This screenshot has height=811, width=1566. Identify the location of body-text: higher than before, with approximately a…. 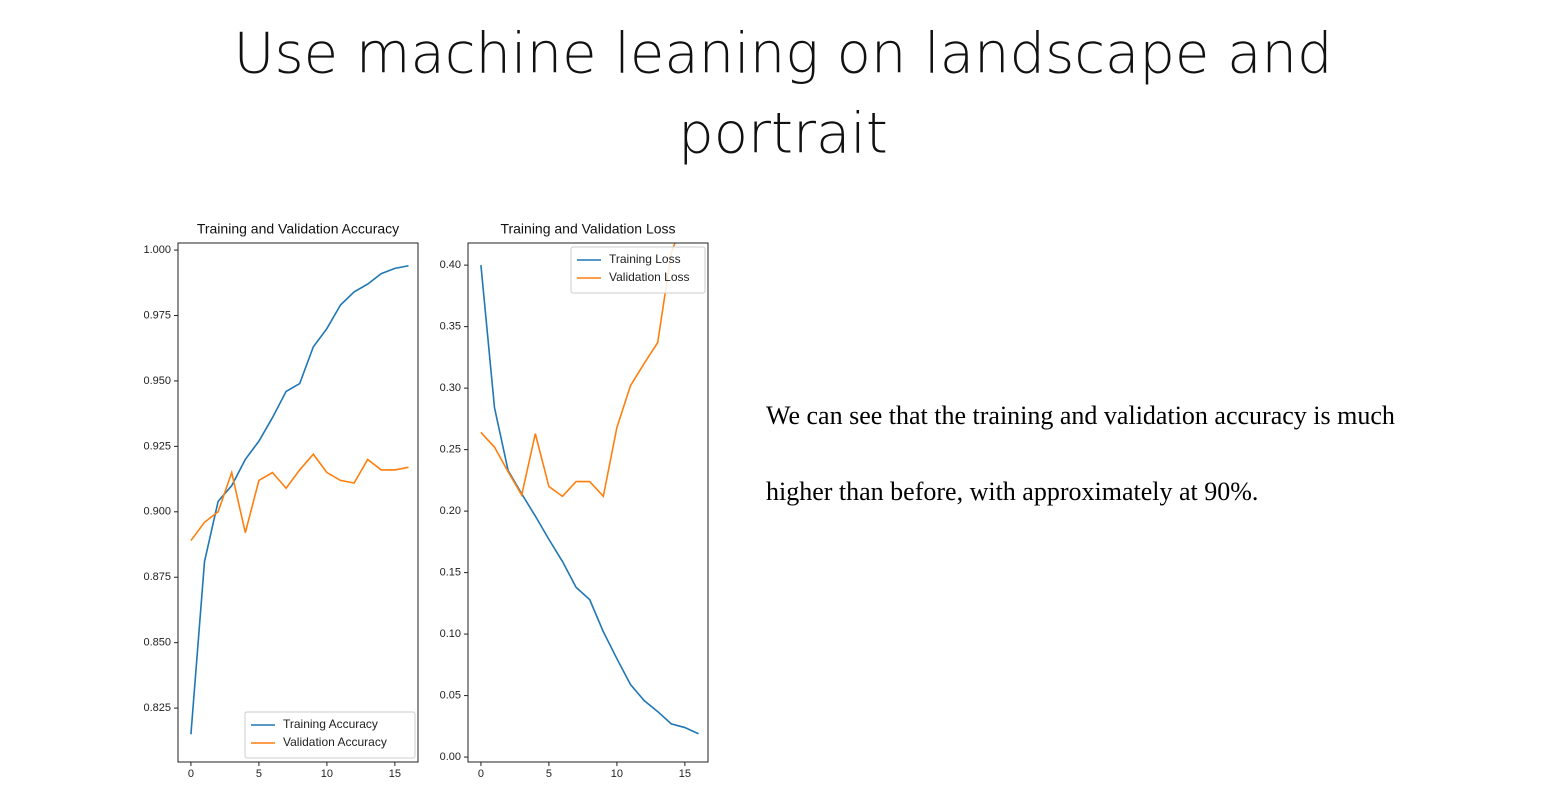
(1012, 491).